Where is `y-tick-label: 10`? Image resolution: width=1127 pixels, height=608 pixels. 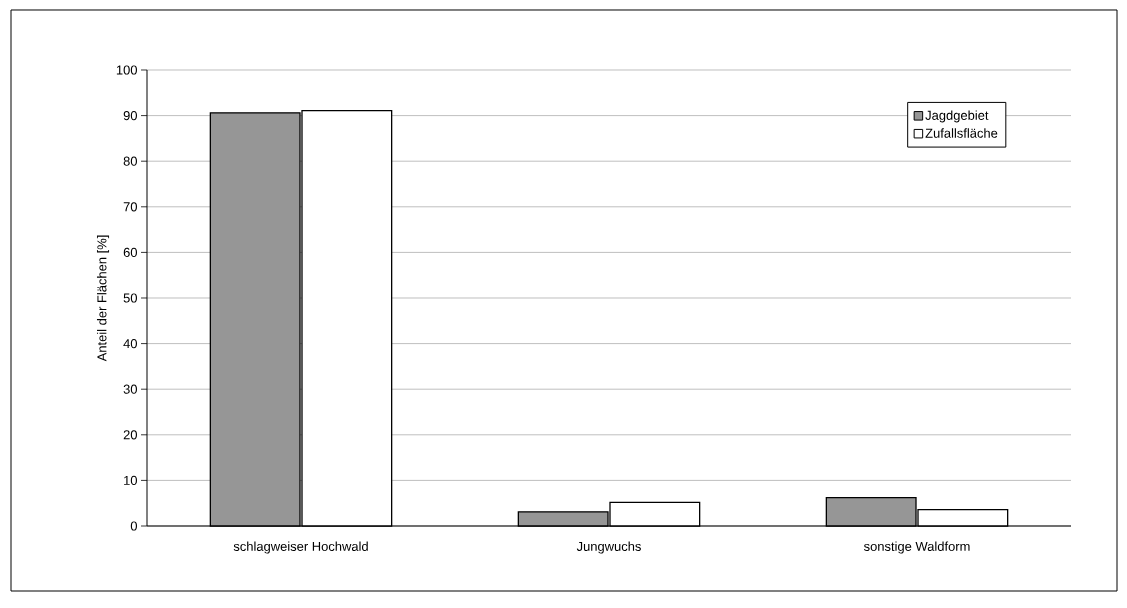
y-tick-label: 10 is located at coordinates (130, 480).